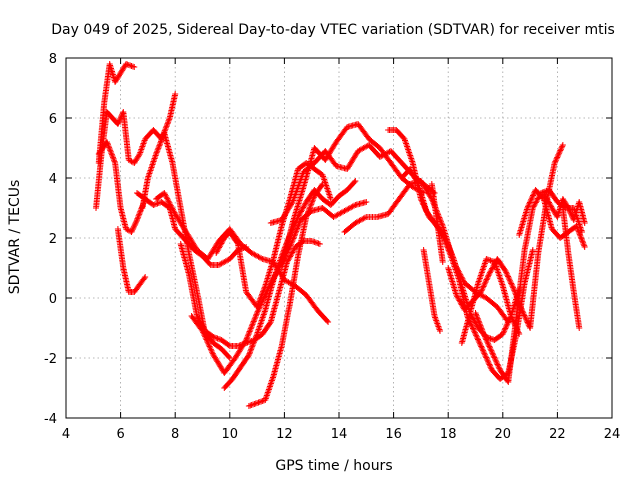 This screenshot has height=480, width=640. What do you see at coordinates (53, 239) in the screenshot?
I see `y-tick-label: 2` at bounding box center [53, 239].